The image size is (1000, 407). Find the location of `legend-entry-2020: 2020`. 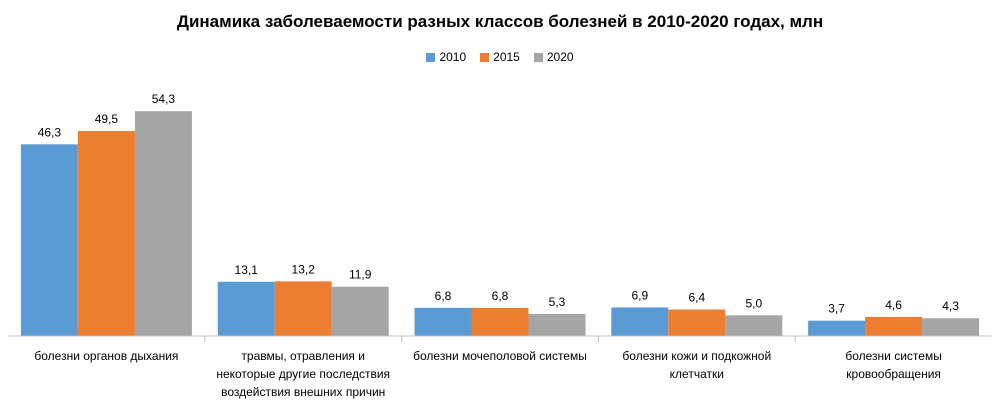

legend-entry-2020: 2020 is located at coordinates (553, 57).